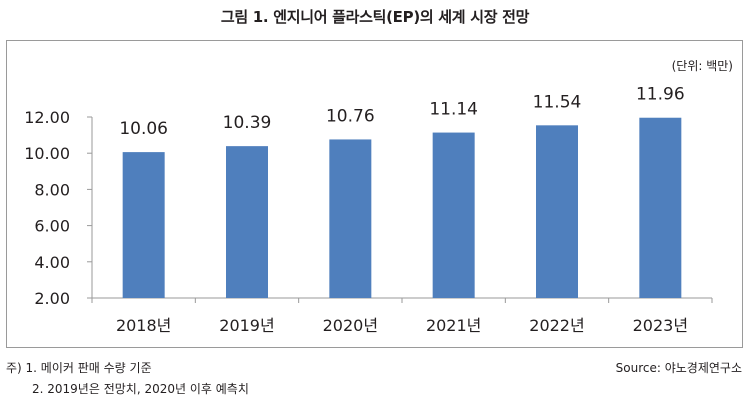 This screenshot has width=750, height=417. Describe the element at coordinates (47, 153) in the screenshot. I see `y-tick-label: 10.00` at that location.